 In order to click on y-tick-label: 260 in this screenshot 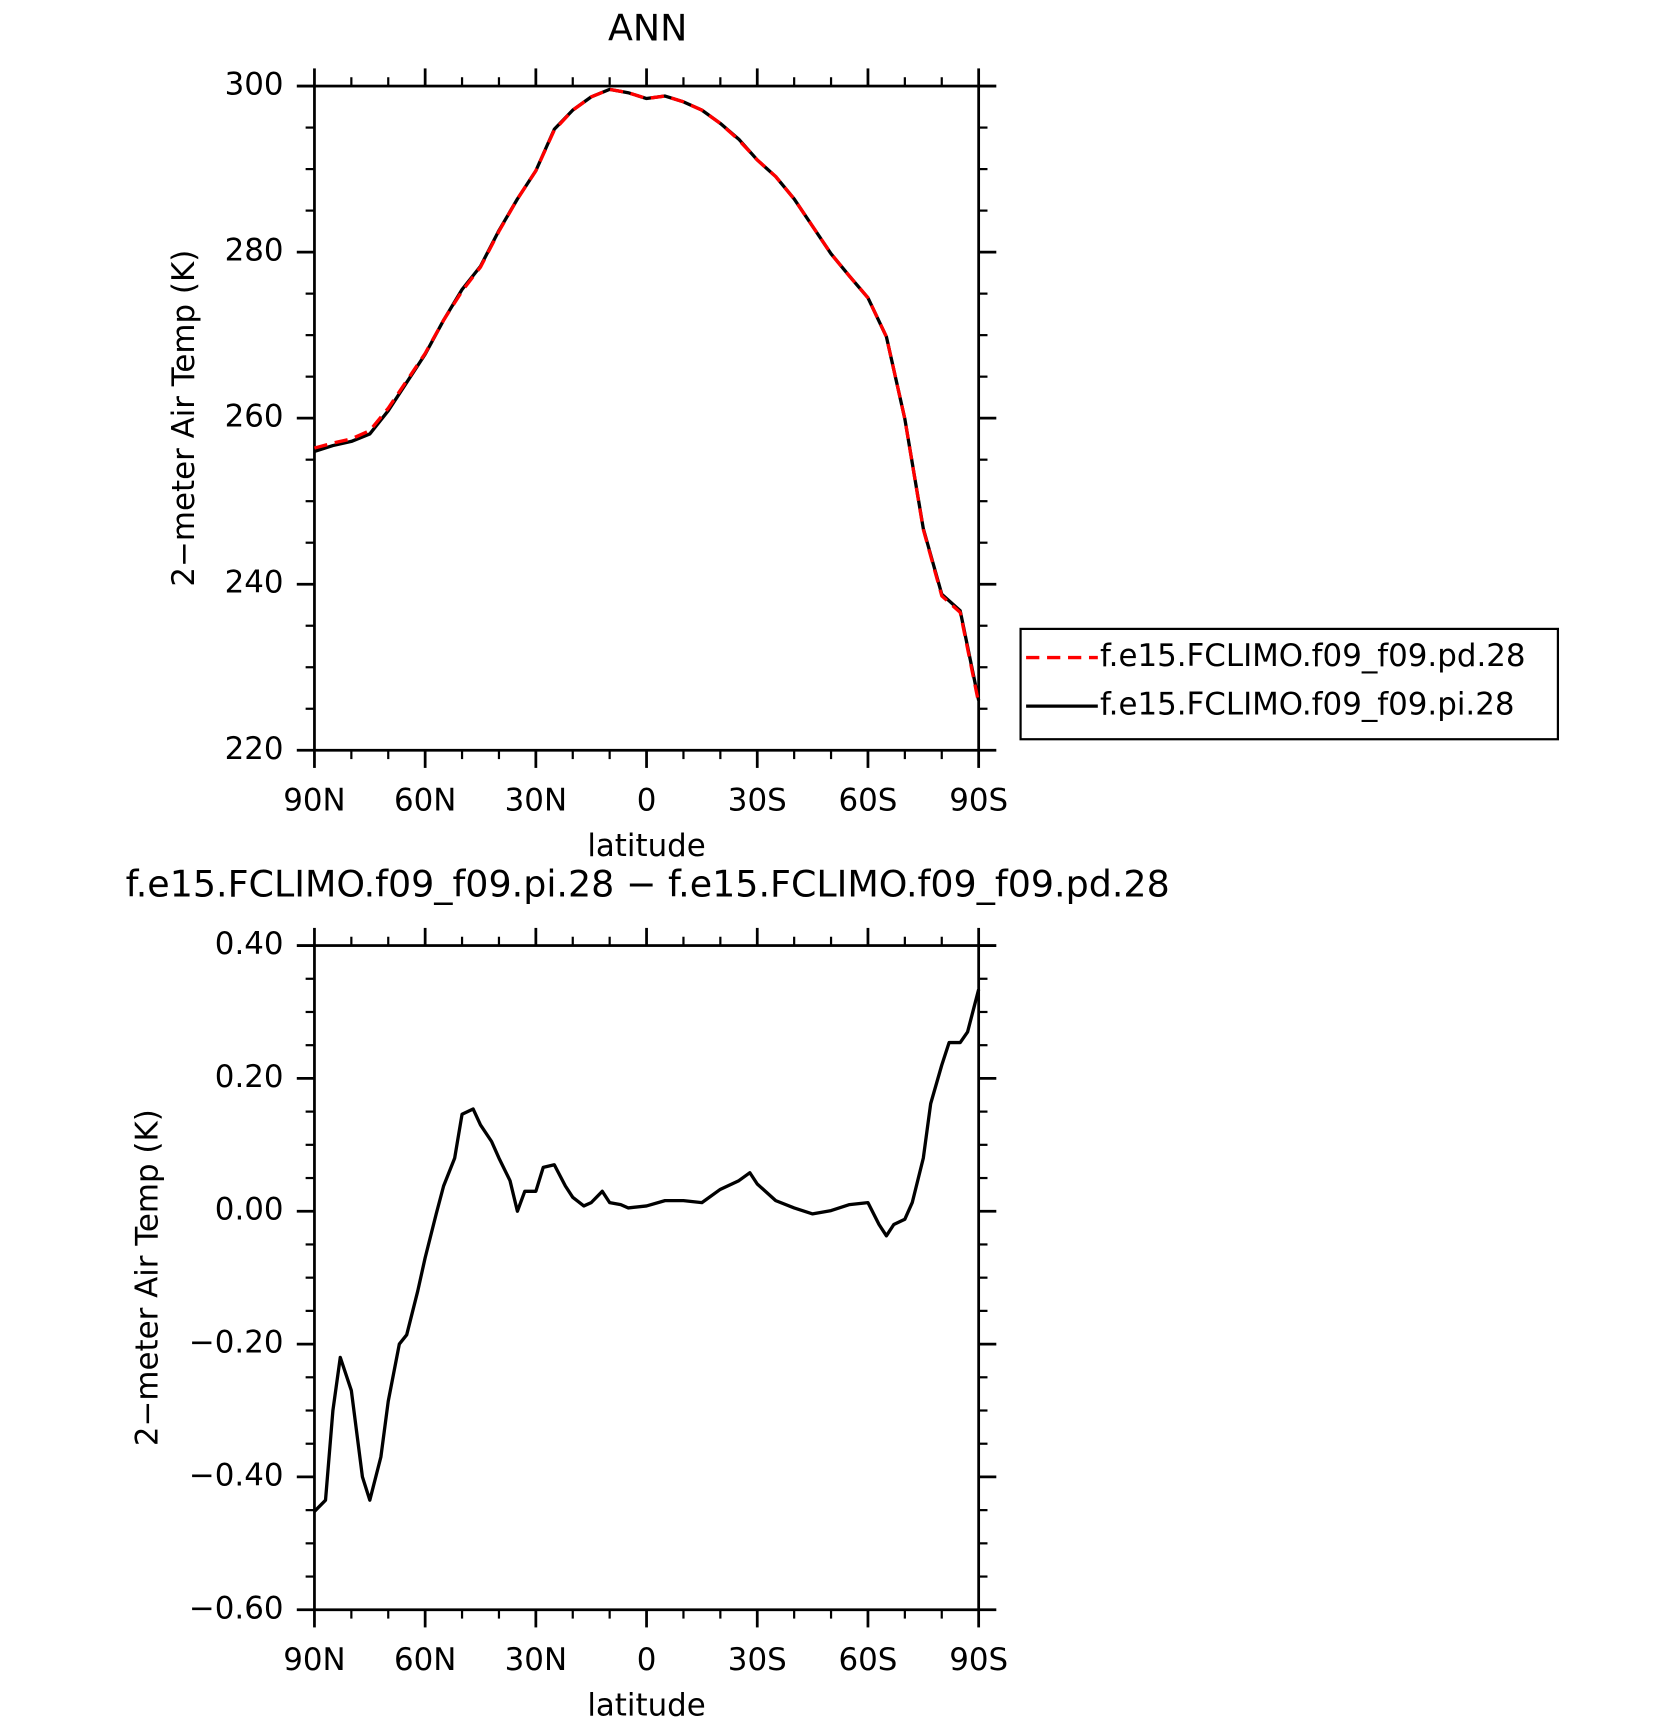, I will do `click(254, 417)`.